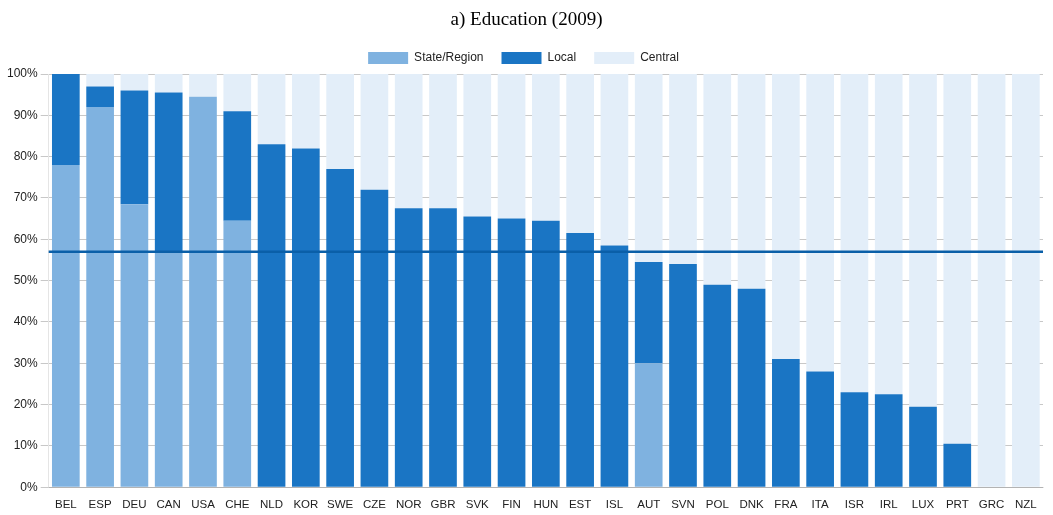  Describe the element at coordinates (26, 362) in the screenshot. I see `y-tick-label: 30%` at that location.